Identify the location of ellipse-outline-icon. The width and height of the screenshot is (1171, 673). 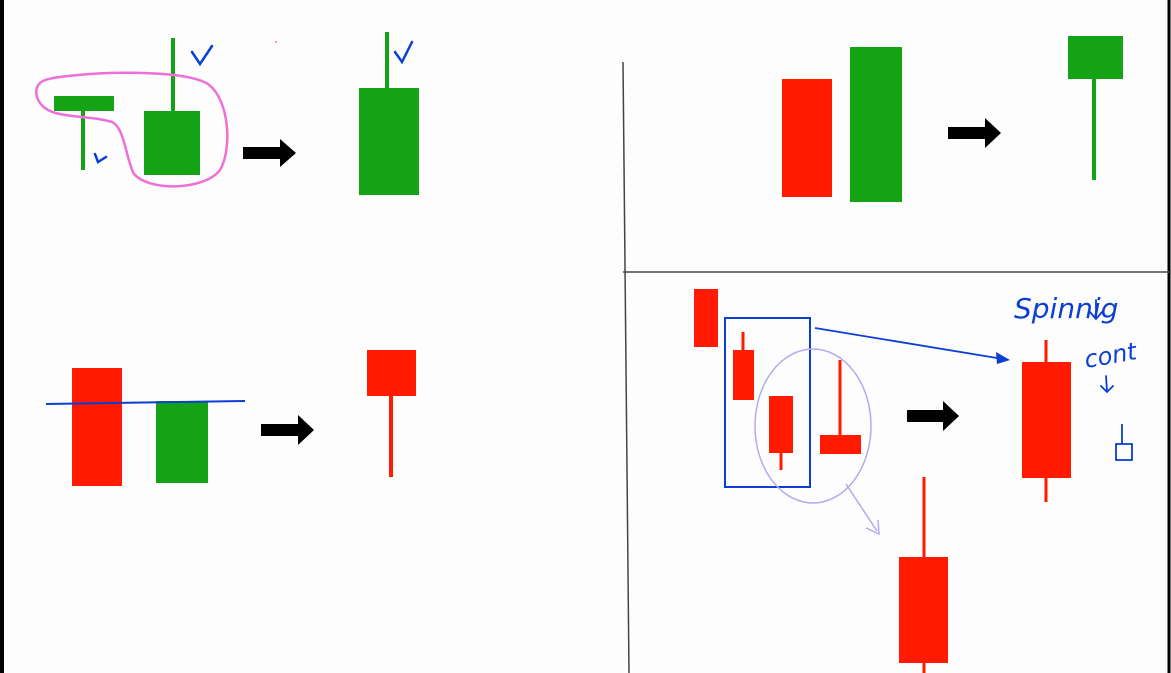
(813, 426).